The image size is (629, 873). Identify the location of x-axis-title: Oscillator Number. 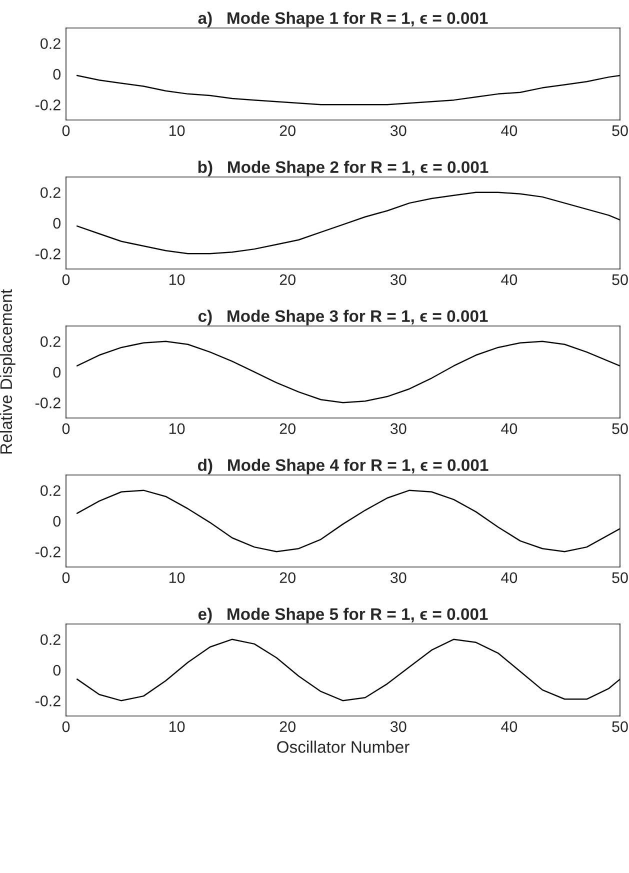
(343, 746).